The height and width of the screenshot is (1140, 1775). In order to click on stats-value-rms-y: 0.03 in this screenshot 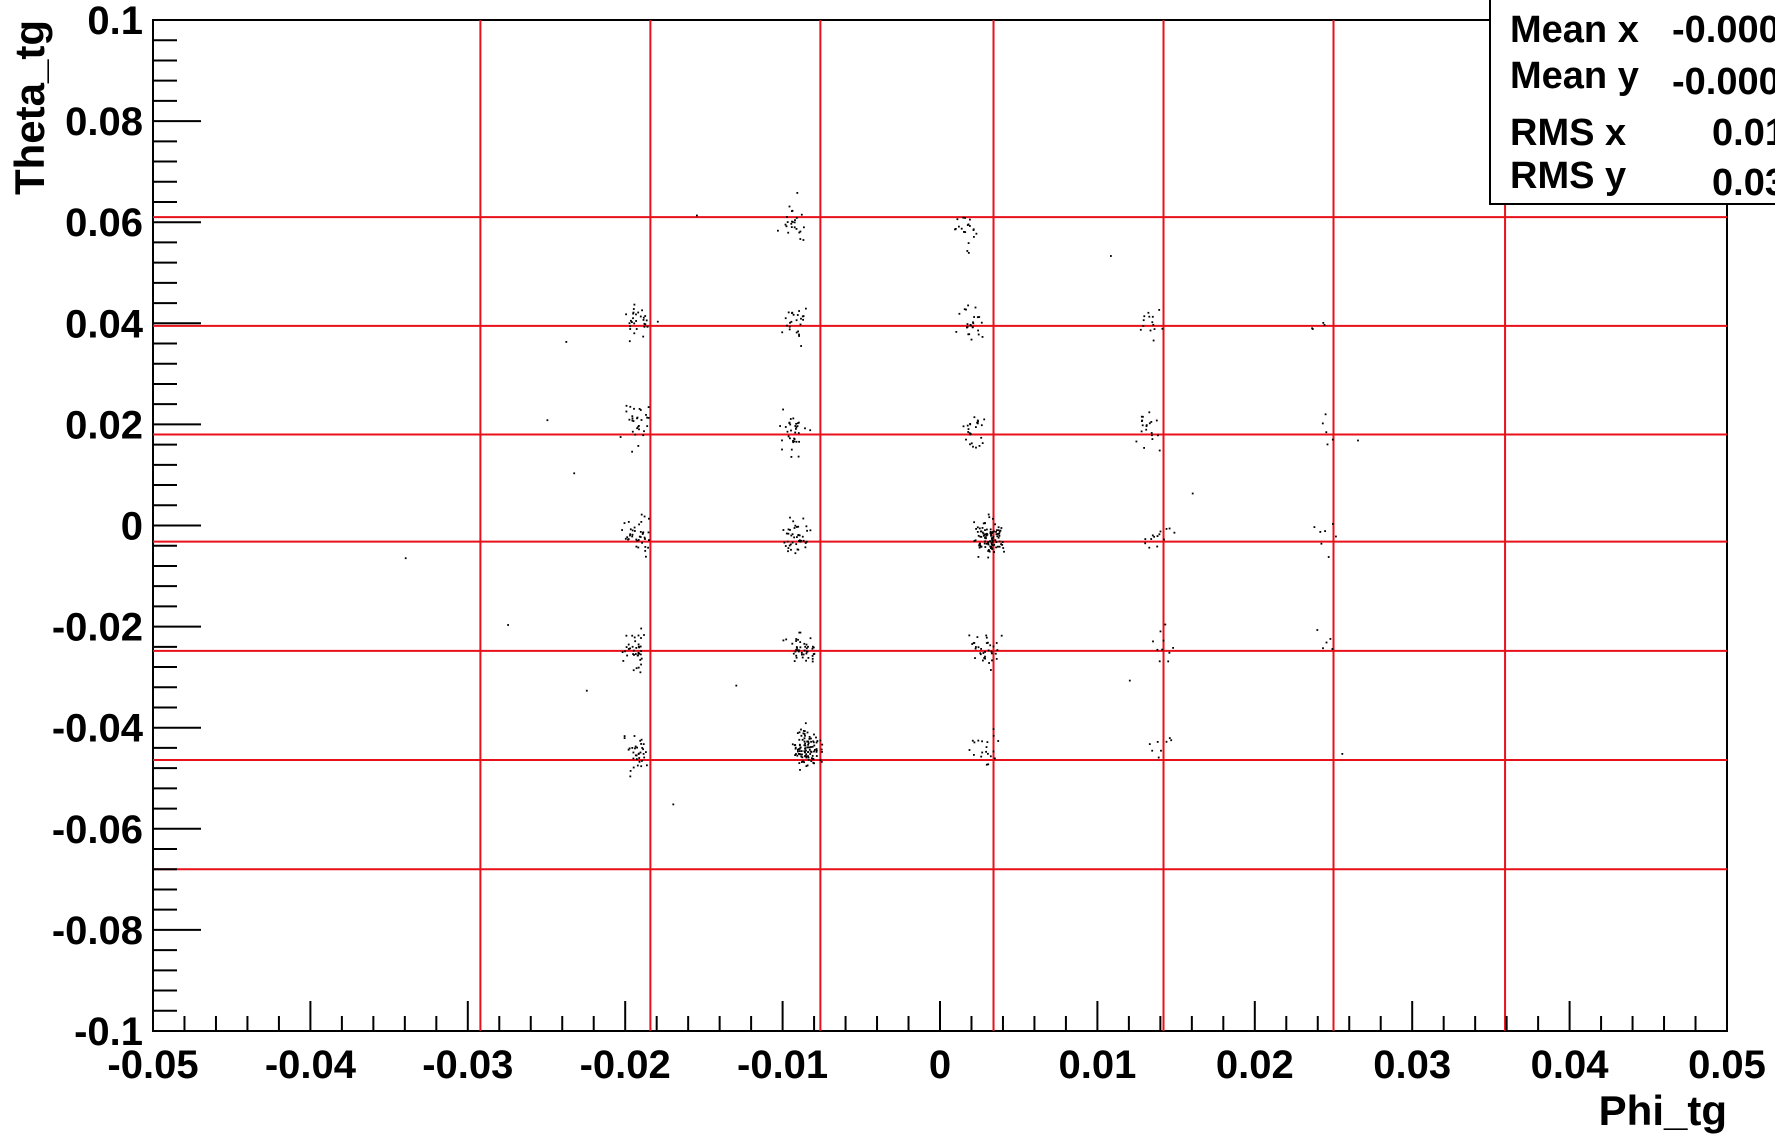, I will do `click(1743, 183)`.